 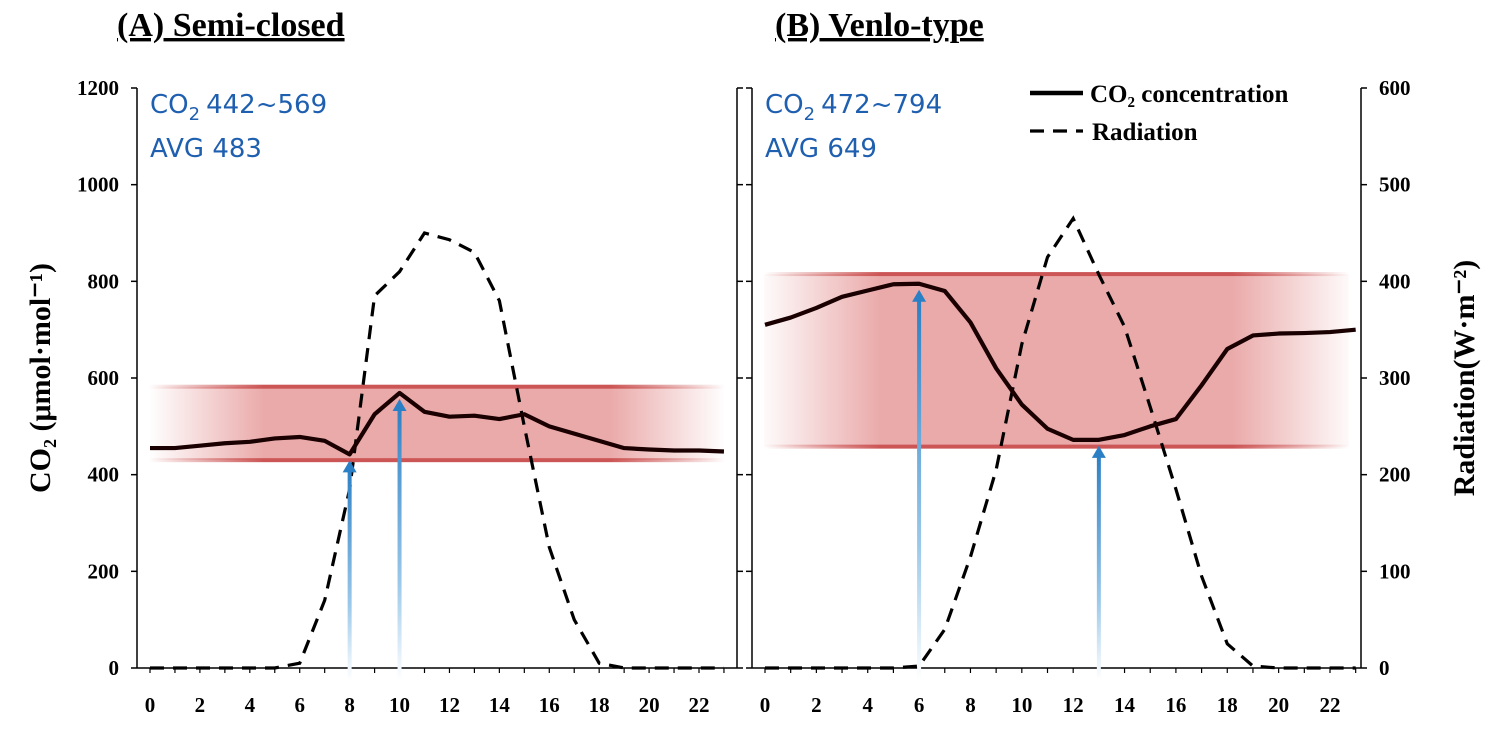 I want to click on x-tick-label-b: 10, so click(x=1021, y=705).